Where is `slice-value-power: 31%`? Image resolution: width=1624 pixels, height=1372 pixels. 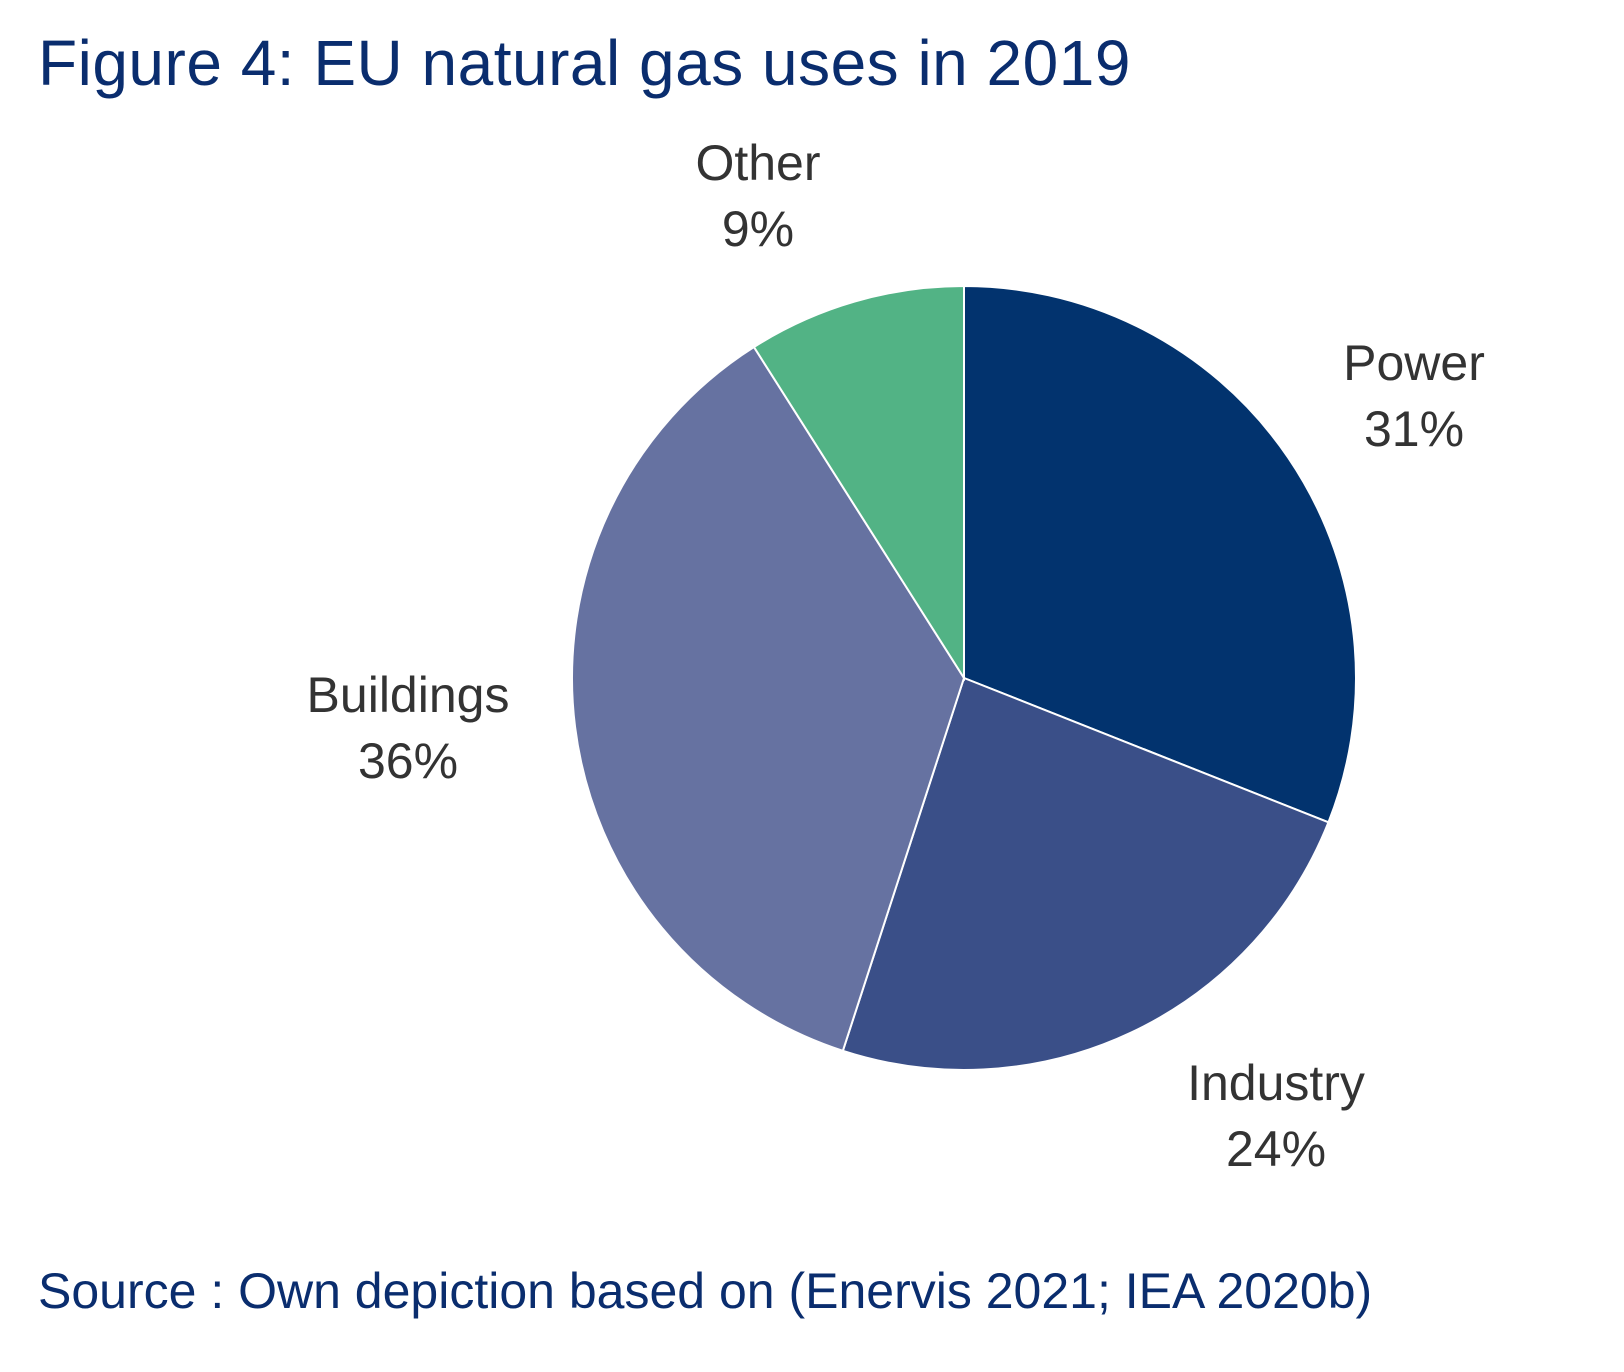
slice-value-power: 31% is located at coordinates (1414, 429).